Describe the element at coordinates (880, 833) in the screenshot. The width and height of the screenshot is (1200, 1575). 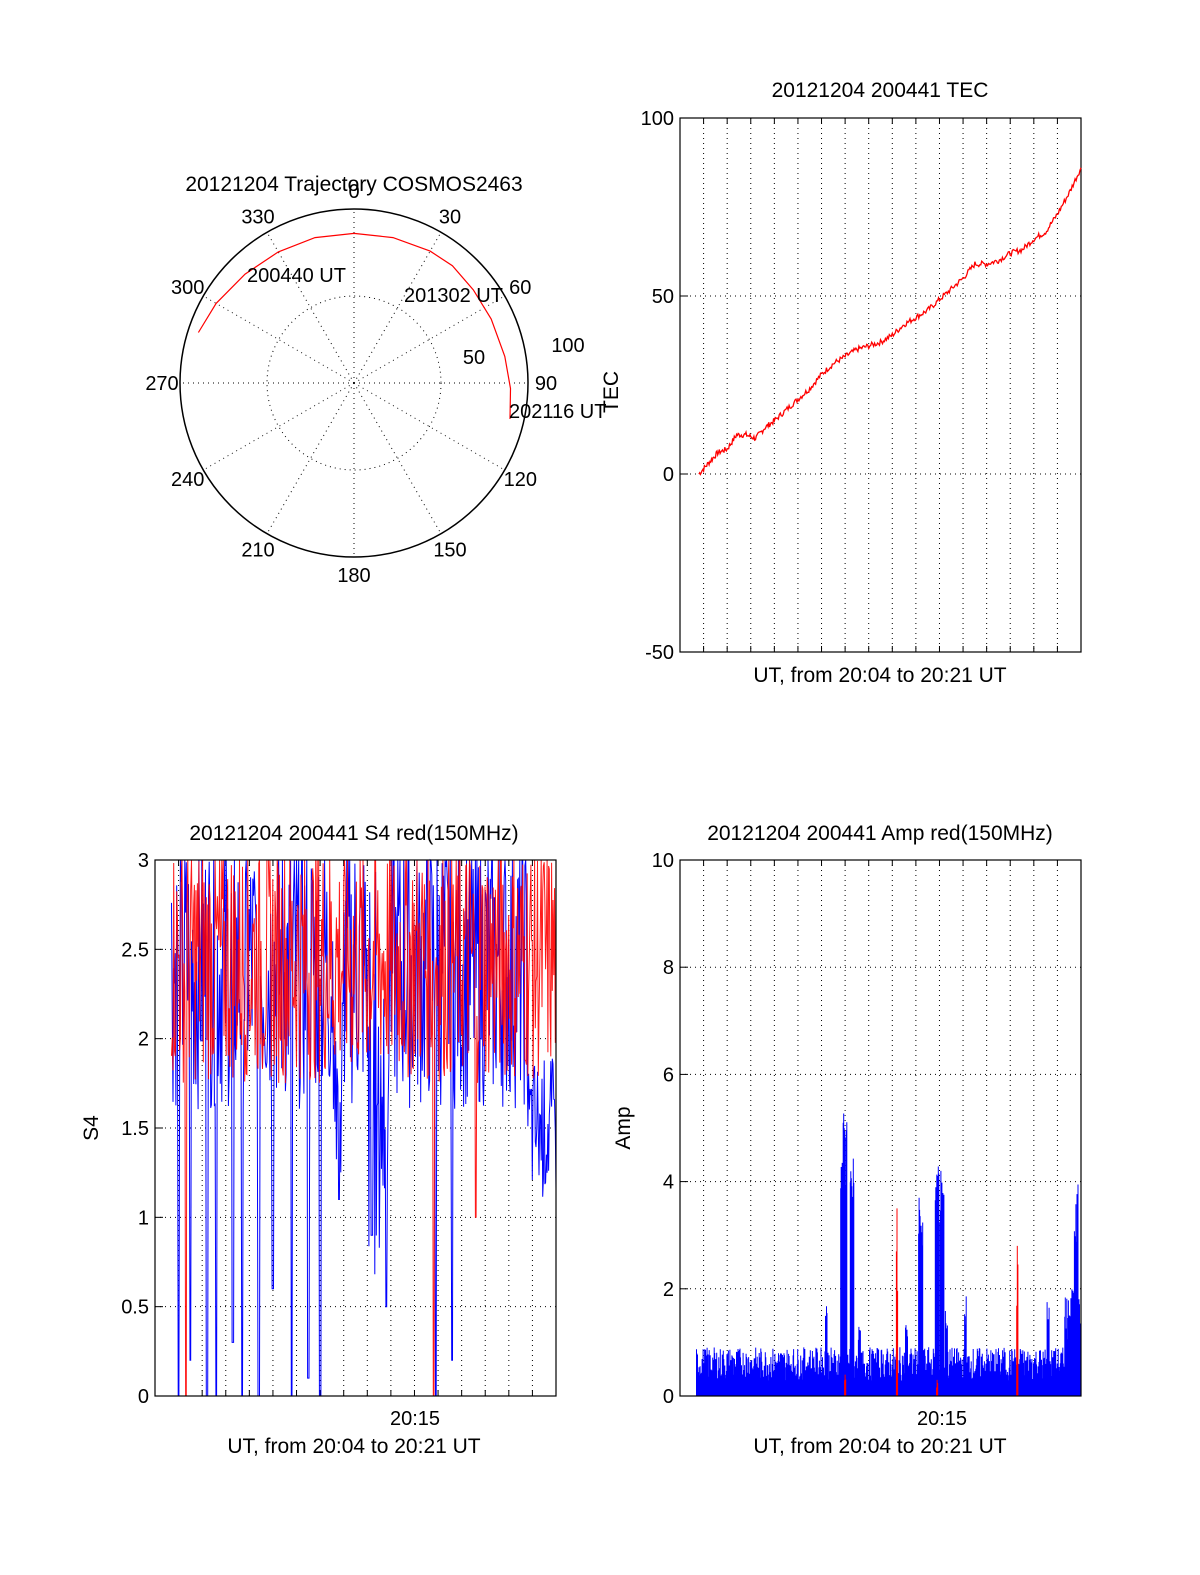
I see `amp-title: 20121204 200441 Amp red(150MHz)` at that location.